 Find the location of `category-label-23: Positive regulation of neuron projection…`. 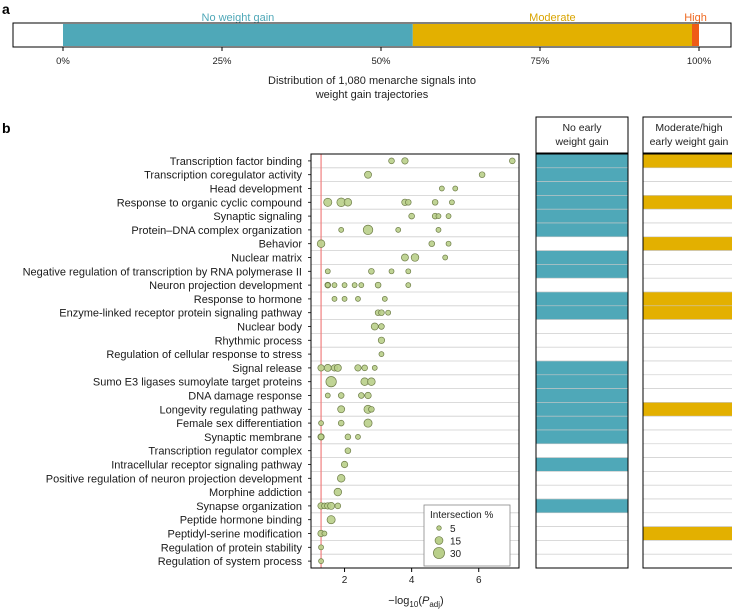

category-label-23: Positive regulation of neuron projection… is located at coordinates (174, 479).